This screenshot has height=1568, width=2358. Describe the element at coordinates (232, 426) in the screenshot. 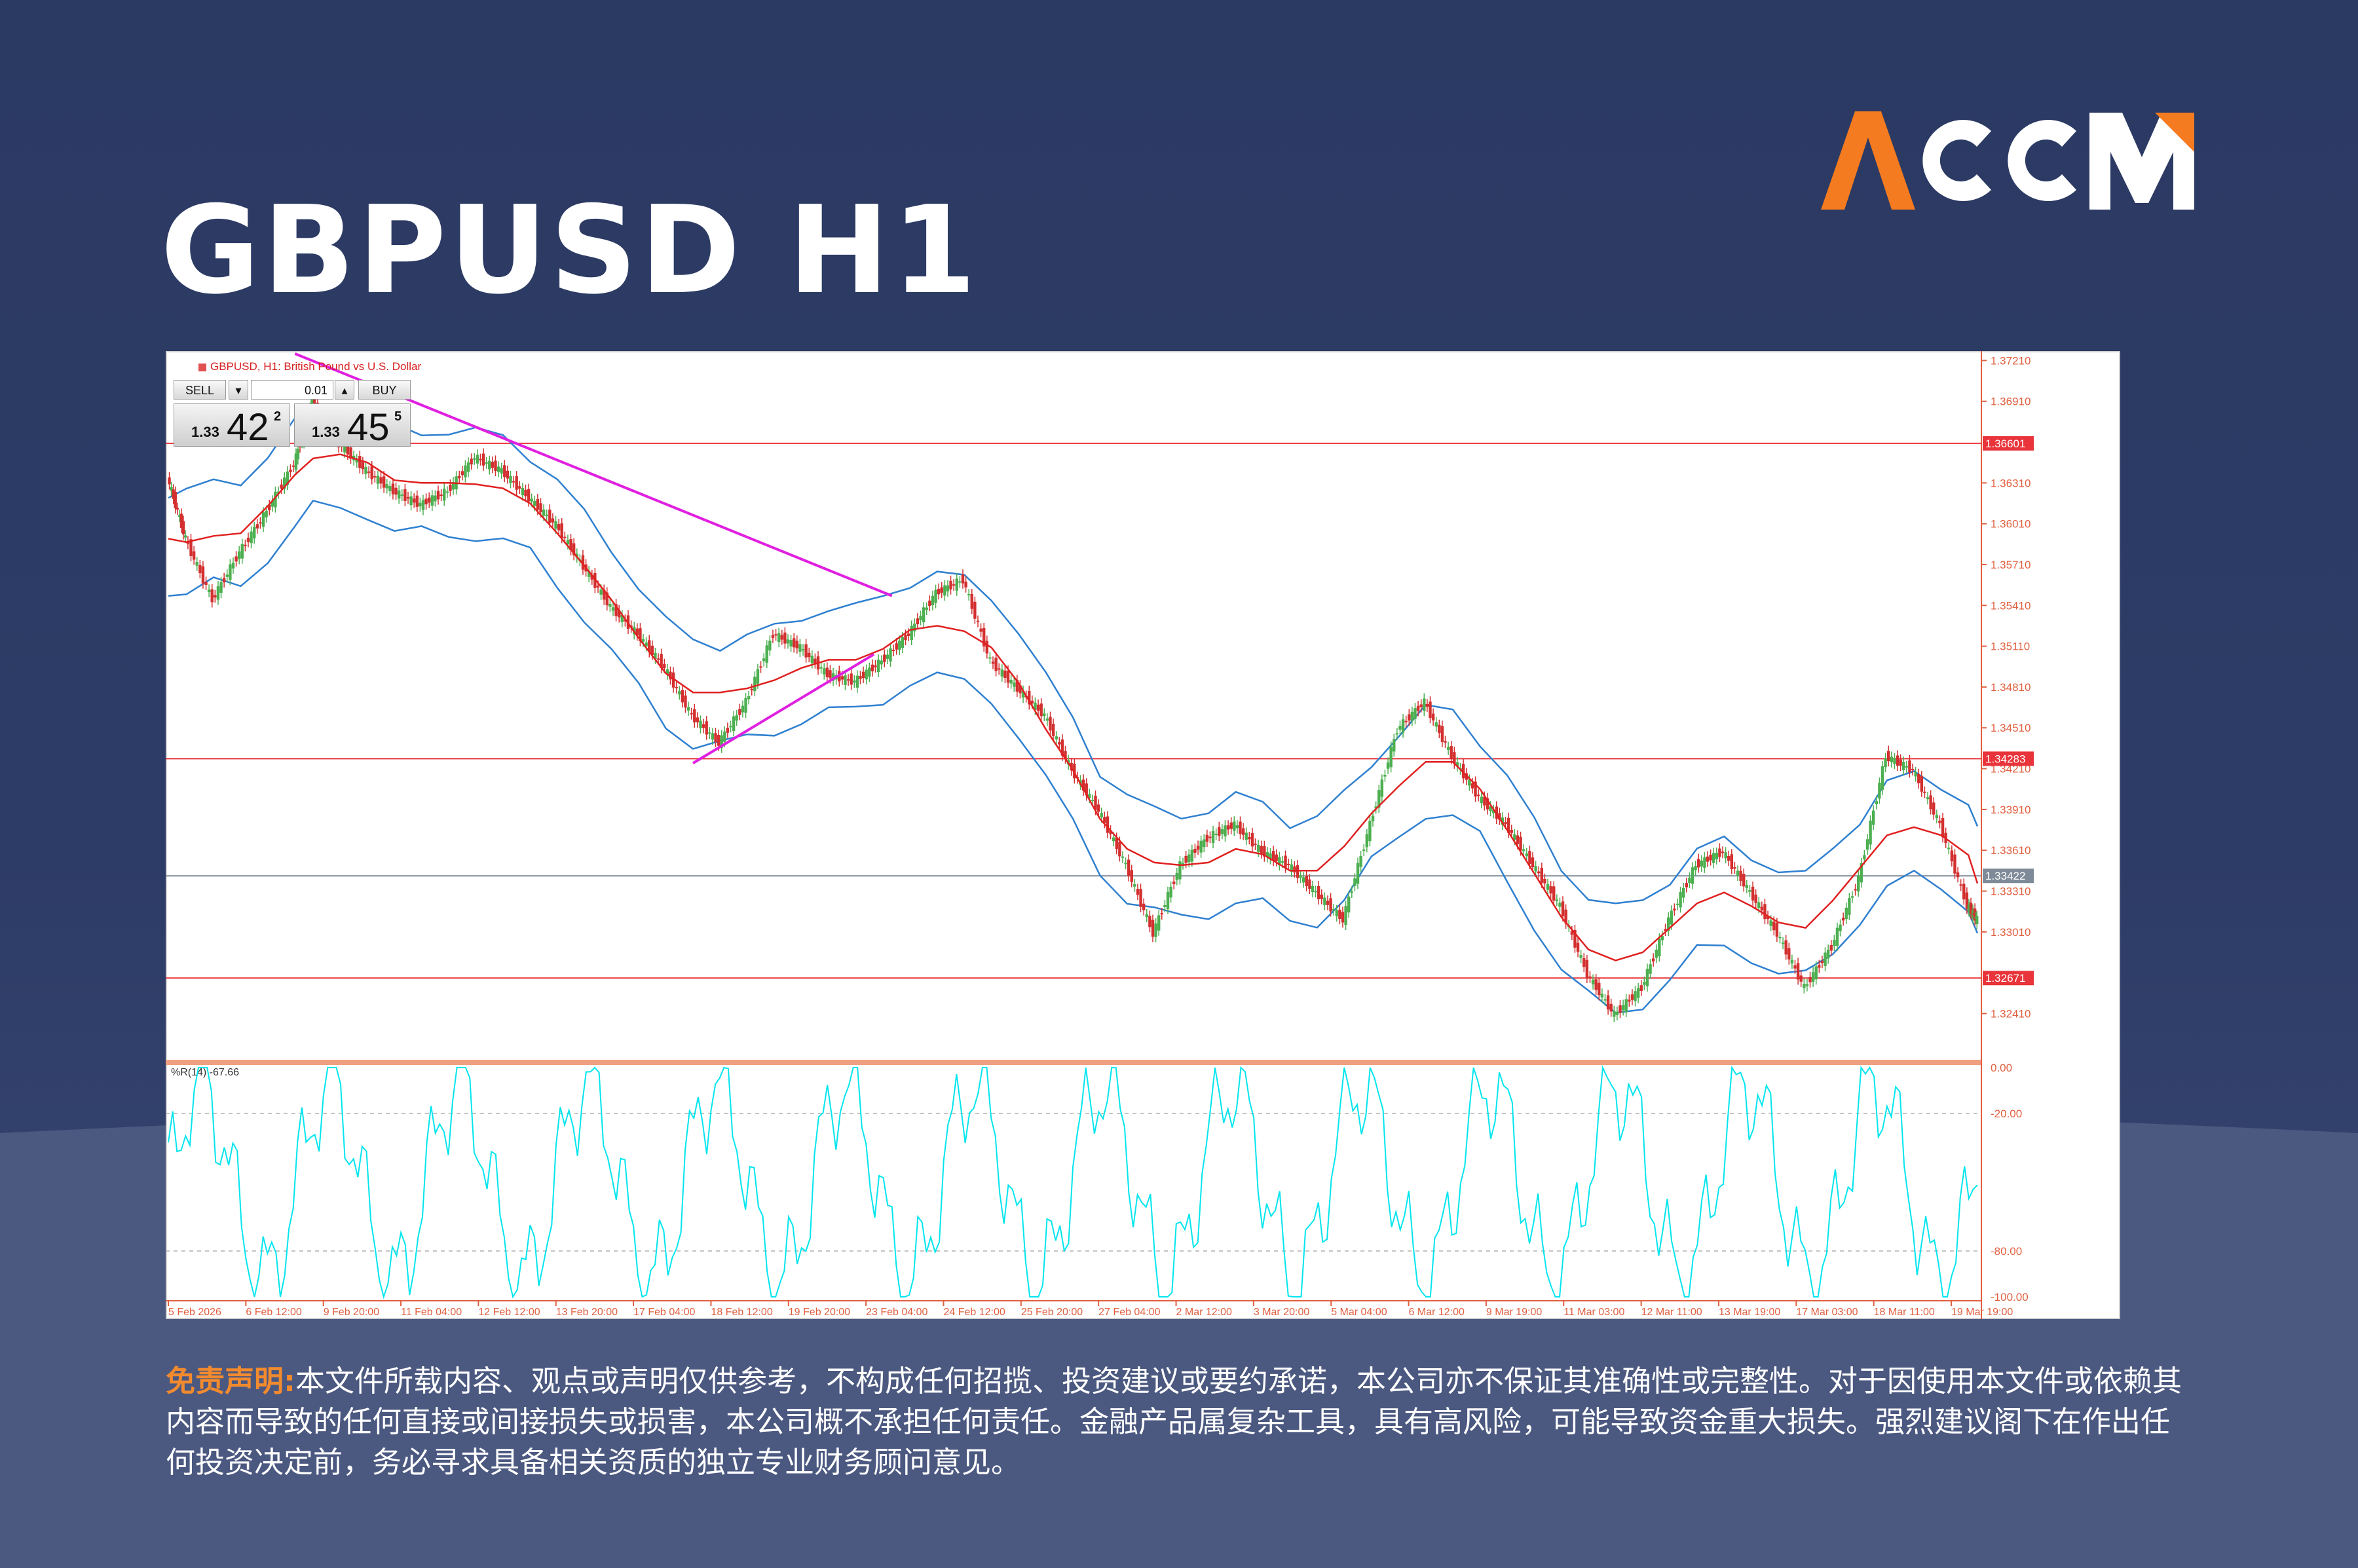

I see `sell-price-quote: 1.33 42 2` at that location.